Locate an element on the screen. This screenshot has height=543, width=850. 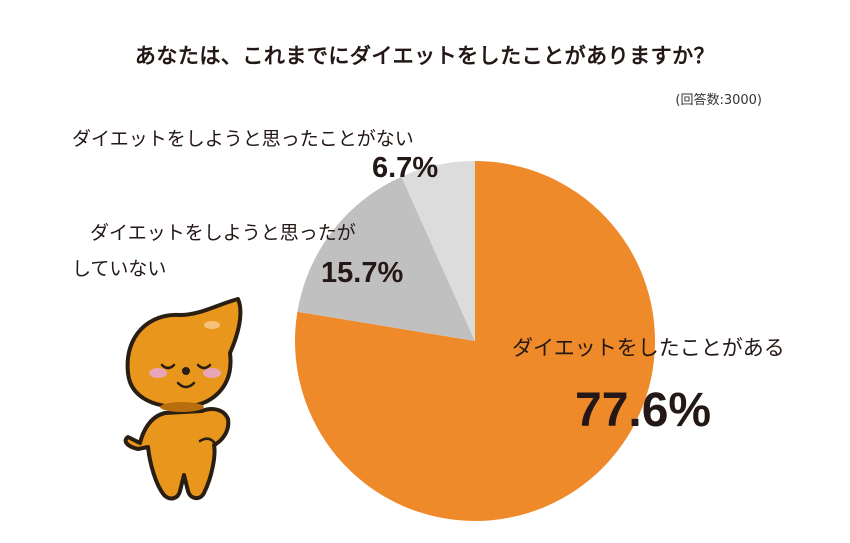
pie-slice-never is located at coordinates (438, 251).